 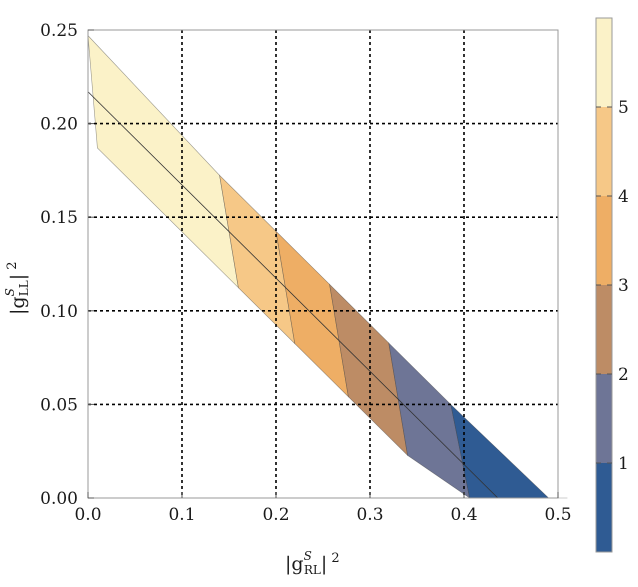 I want to click on x-tick-label: 0.4, so click(x=463, y=515).